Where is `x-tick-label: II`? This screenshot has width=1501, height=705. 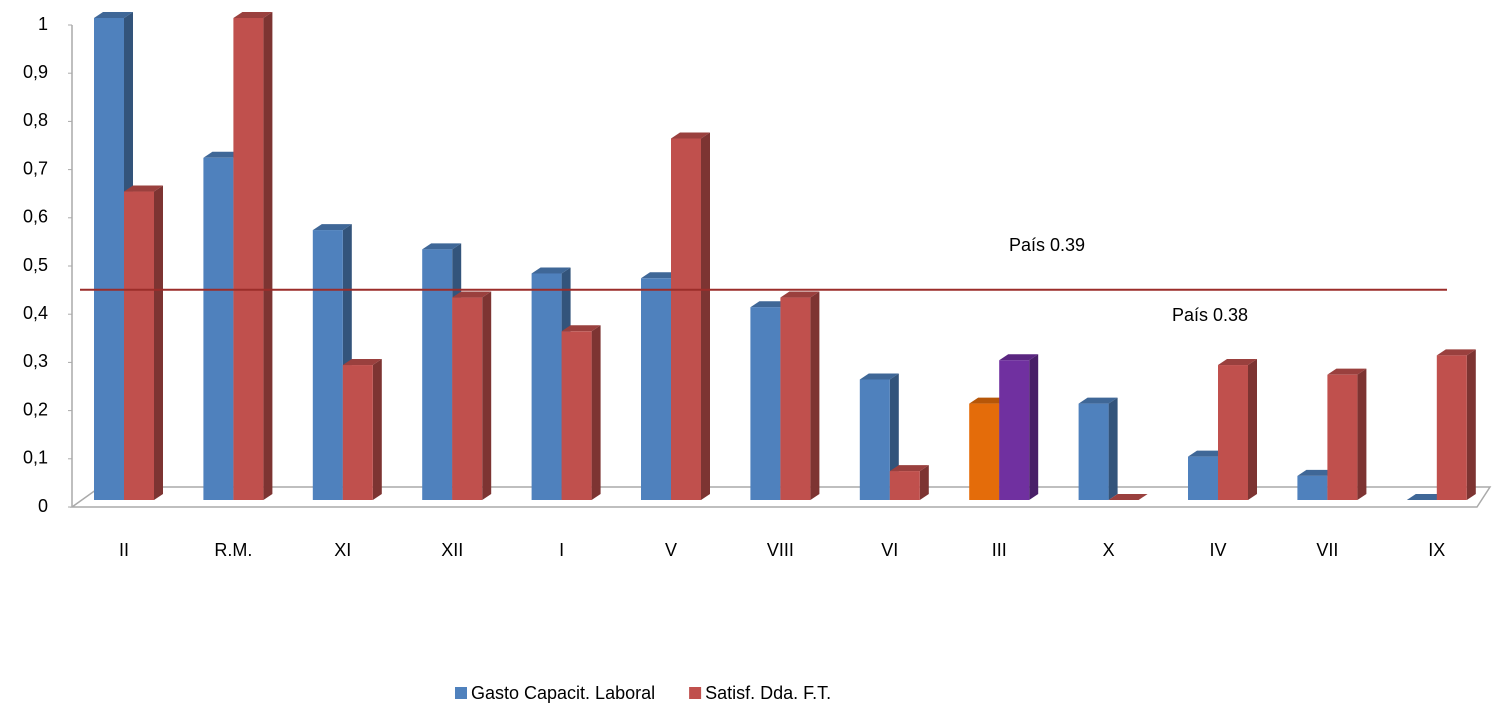
x-tick-label: II is located at coordinates (124, 550).